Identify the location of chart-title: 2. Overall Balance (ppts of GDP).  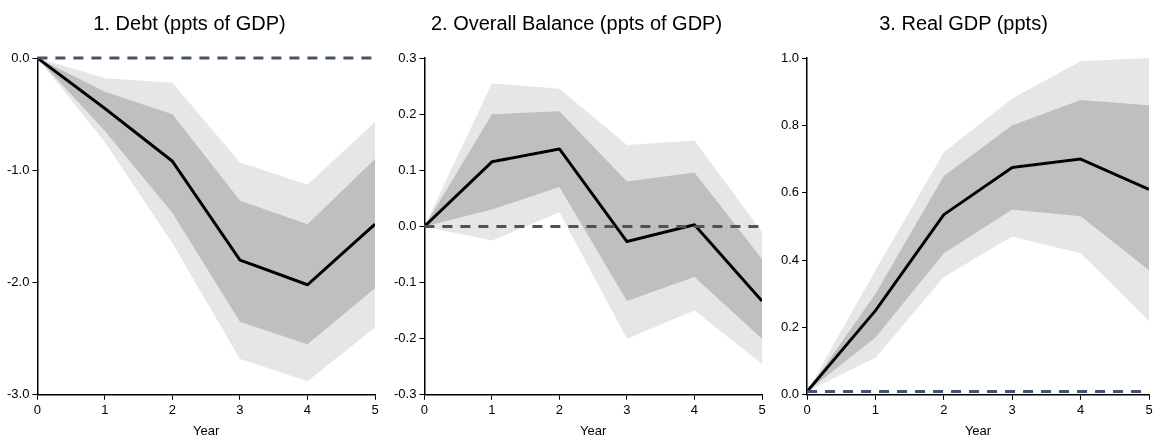
(576, 22).